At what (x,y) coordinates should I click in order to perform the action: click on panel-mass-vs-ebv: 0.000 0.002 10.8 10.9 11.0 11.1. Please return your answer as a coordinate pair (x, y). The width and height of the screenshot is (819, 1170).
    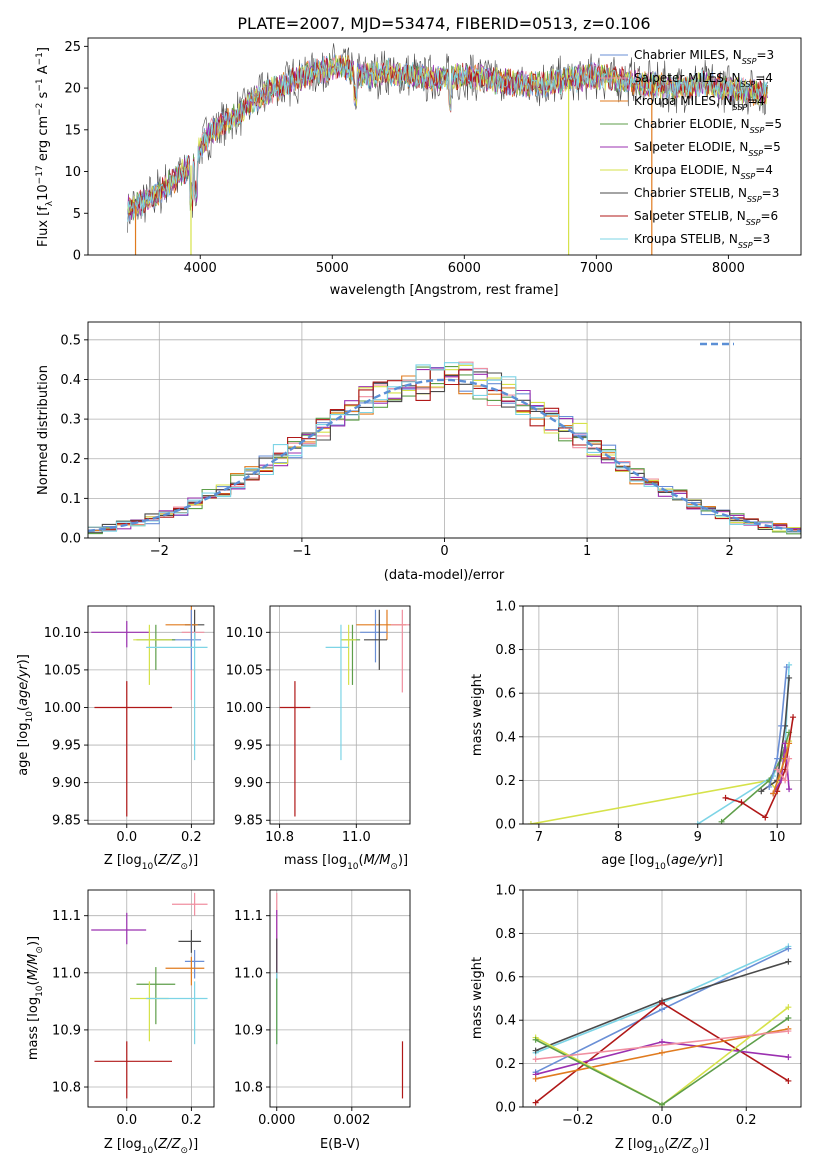
    Looking at the image, I should click on (322, 1008).